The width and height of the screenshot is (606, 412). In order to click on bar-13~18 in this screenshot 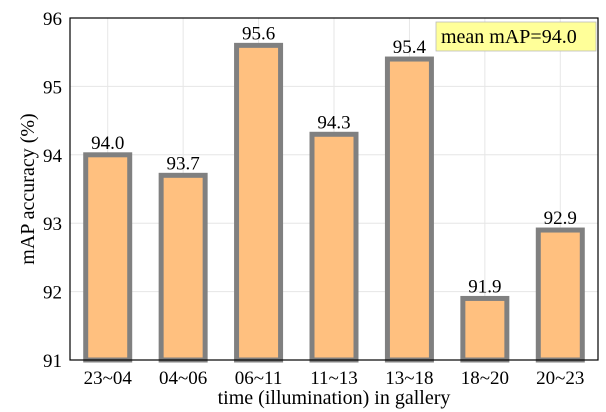, I will do `click(409, 209)`.